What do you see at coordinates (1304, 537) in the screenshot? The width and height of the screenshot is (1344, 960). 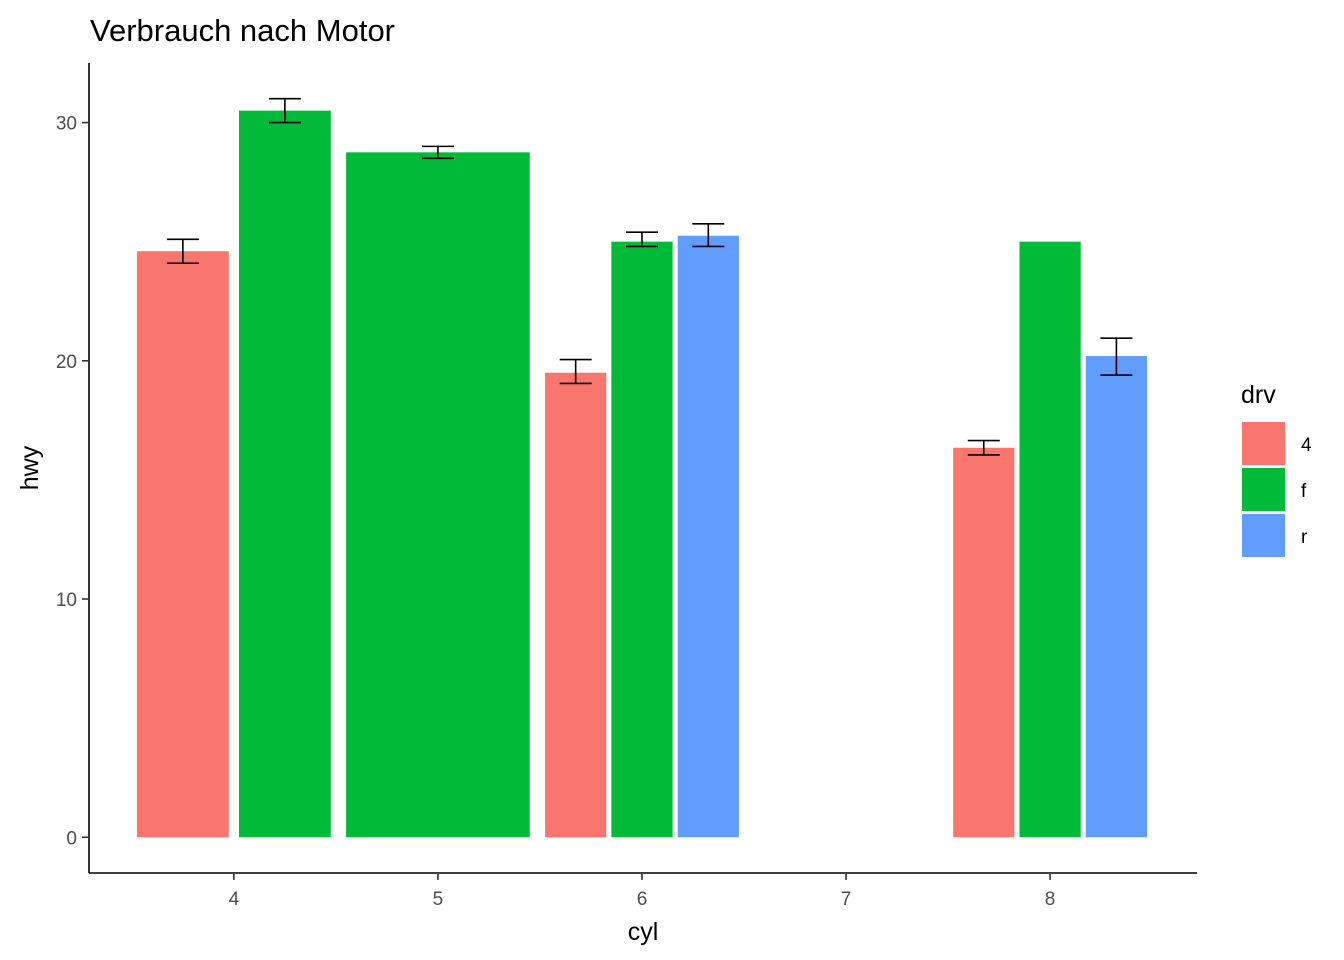 I see `legend-label: r` at bounding box center [1304, 537].